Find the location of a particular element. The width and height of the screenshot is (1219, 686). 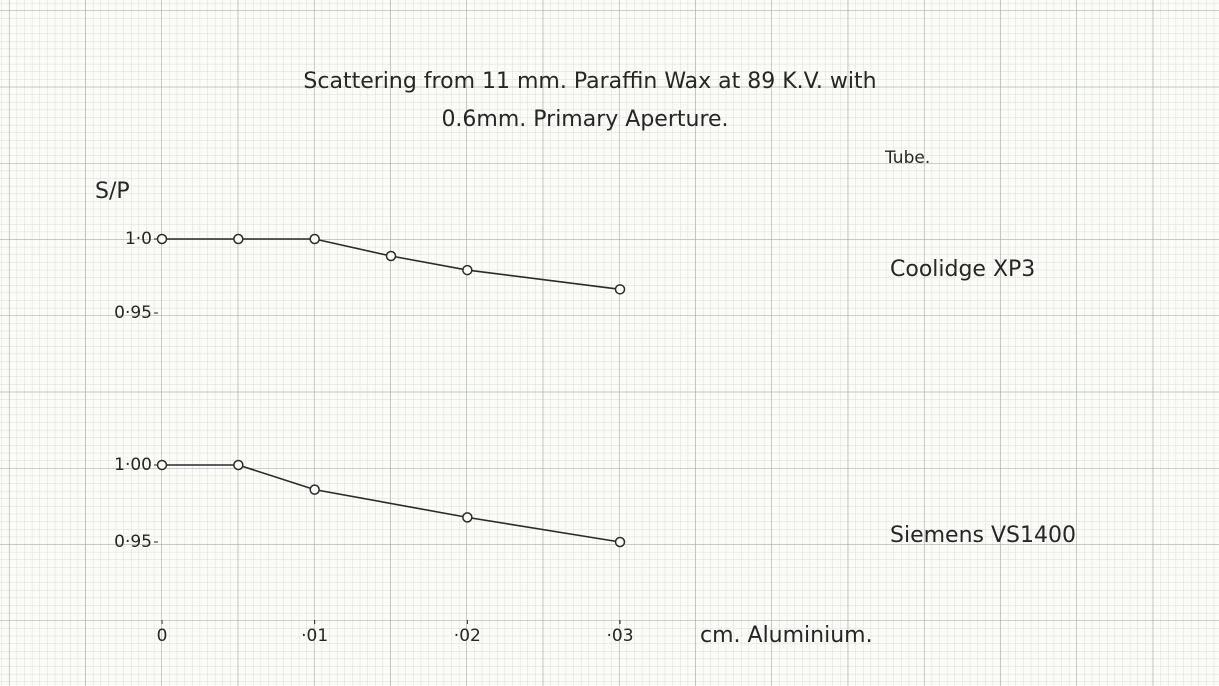

x-axis-label: cm. Aluminium. is located at coordinates (786, 635).